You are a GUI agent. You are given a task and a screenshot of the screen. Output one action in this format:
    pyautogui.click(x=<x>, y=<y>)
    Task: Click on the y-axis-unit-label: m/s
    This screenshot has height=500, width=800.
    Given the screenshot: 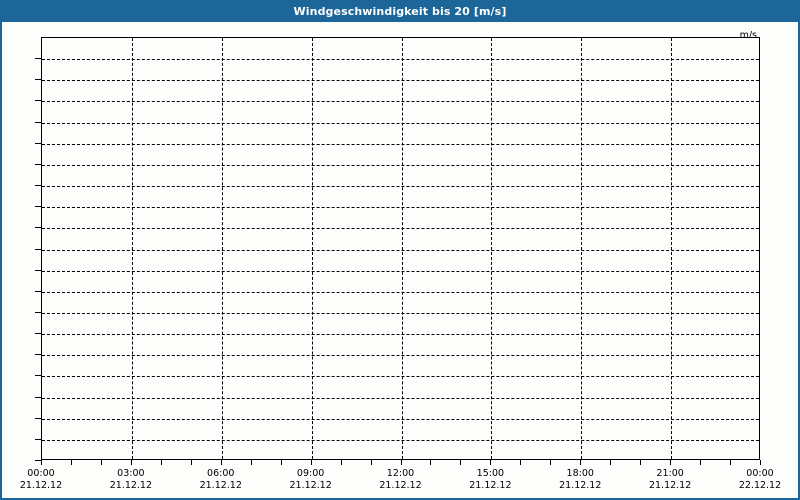 What is the action you would take?
    pyautogui.click(x=748, y=35)
    